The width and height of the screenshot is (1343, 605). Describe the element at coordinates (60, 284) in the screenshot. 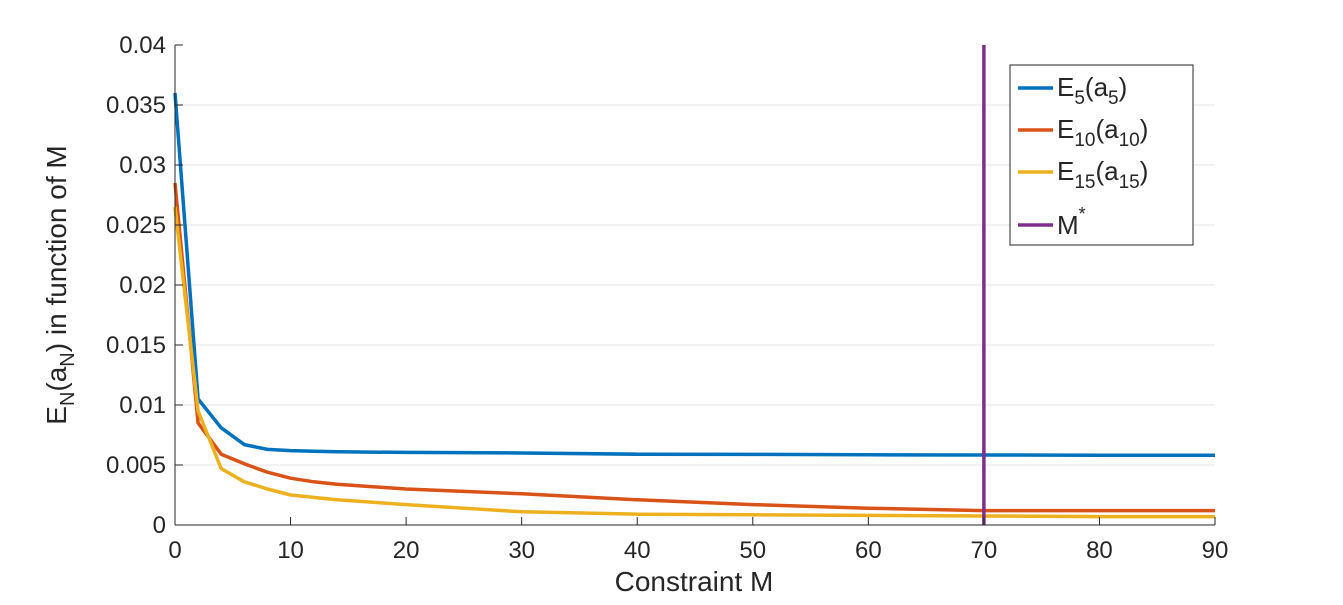

I see `y-axis-label: EN(aN) in function of M` at that location.